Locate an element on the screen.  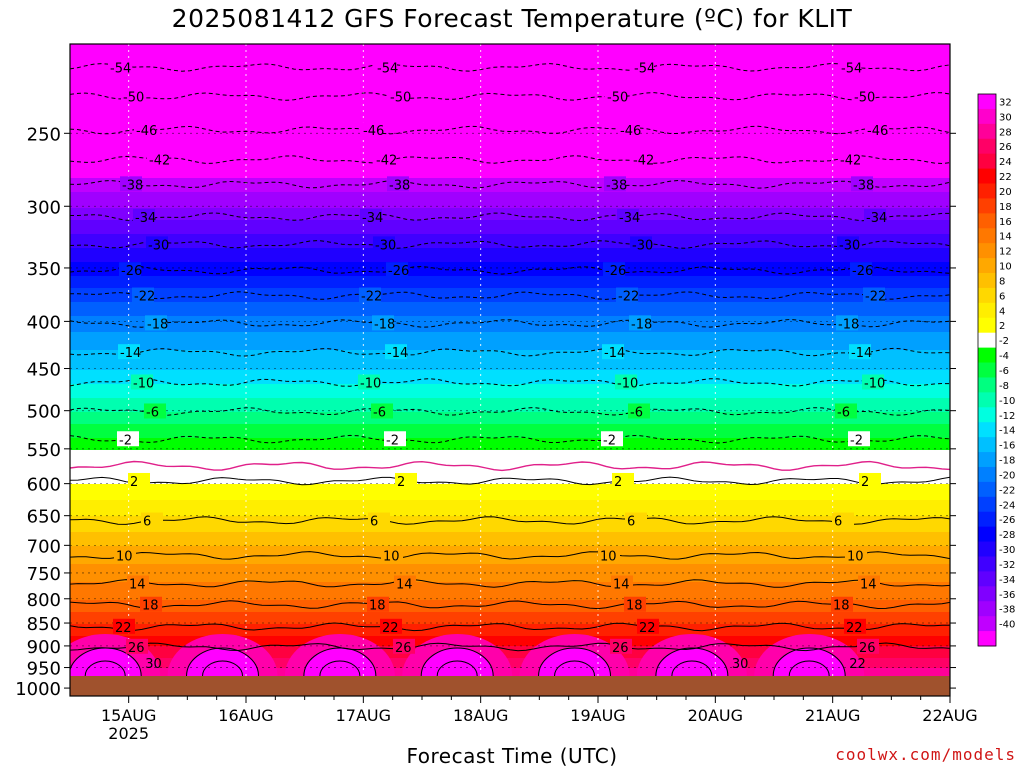
colorbar-label: 8 is located at coordinates (1002, 281).